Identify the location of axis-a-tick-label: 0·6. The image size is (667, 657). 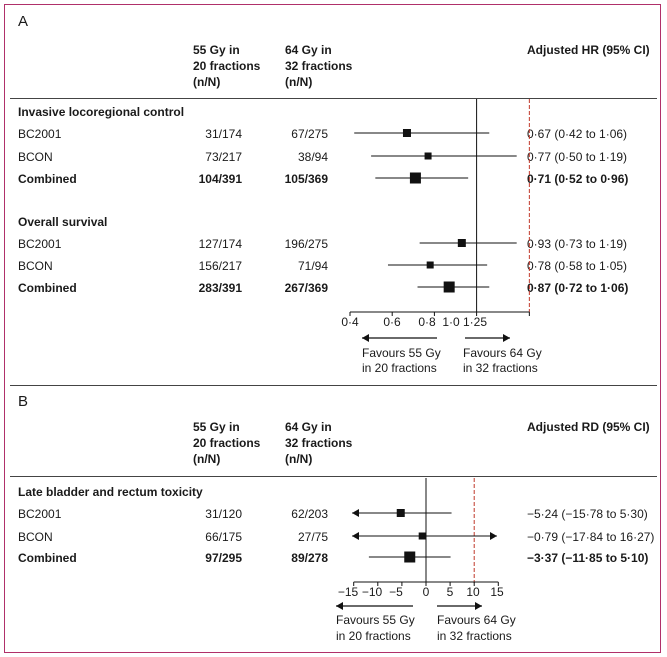
(392, 322).